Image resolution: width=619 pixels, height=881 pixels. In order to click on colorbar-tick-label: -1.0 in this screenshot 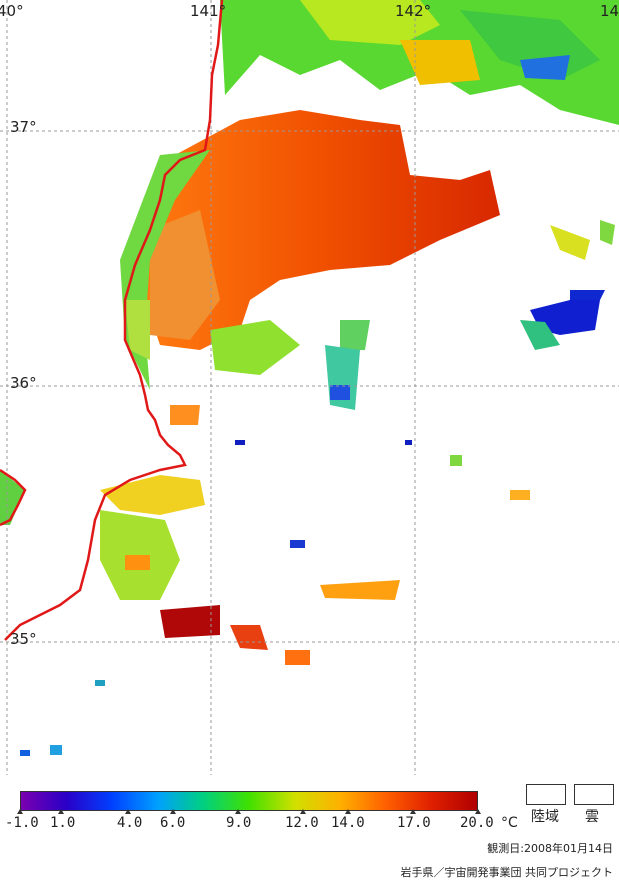, I will do `click(22, 823)`.